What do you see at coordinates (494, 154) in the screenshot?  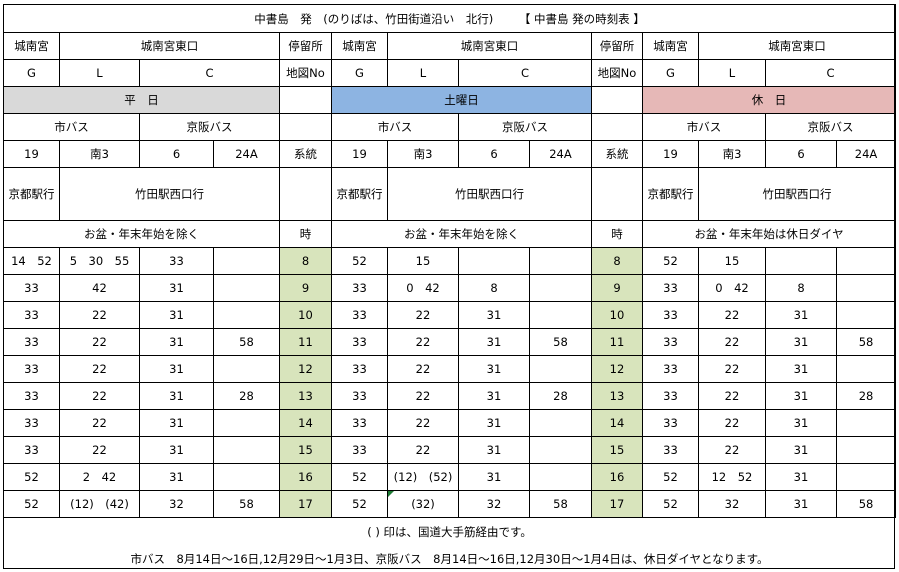 I see `route-6-2: 6` at bounding box center [494, 154].